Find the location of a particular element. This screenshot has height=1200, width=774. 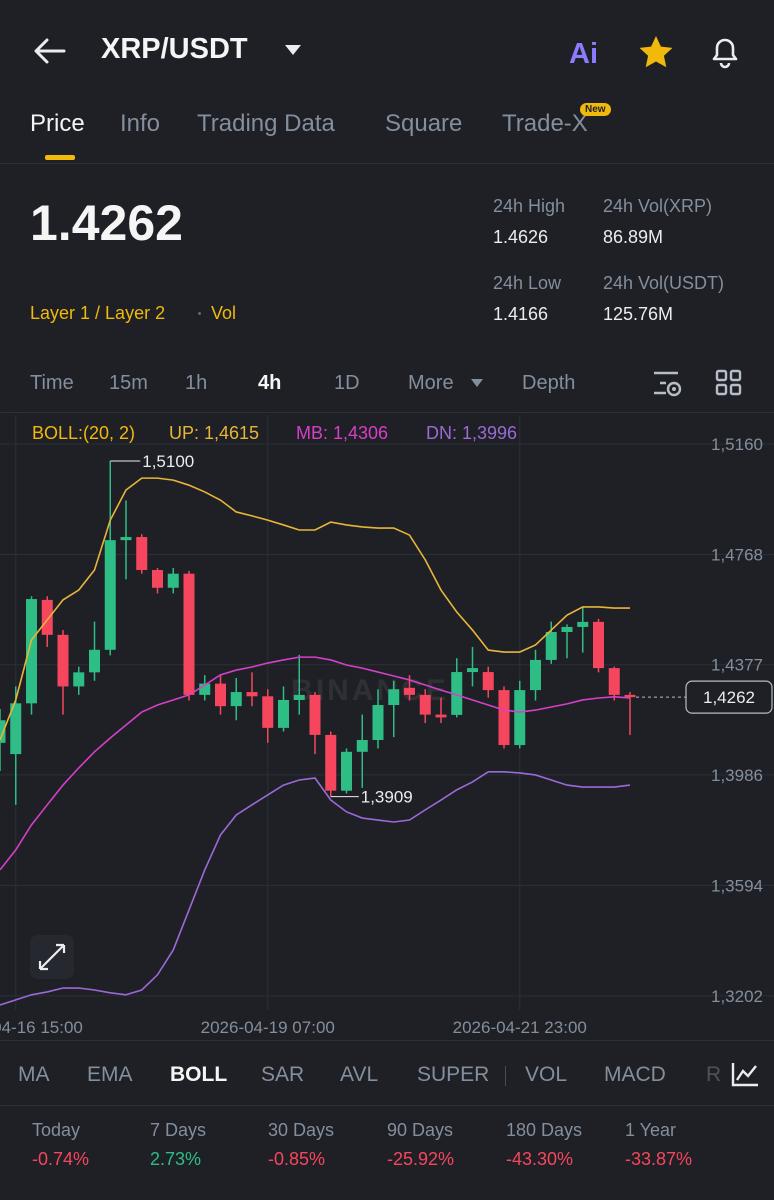

stat-label: 24h Vol(XRP) is located at coordinates (658, 206).